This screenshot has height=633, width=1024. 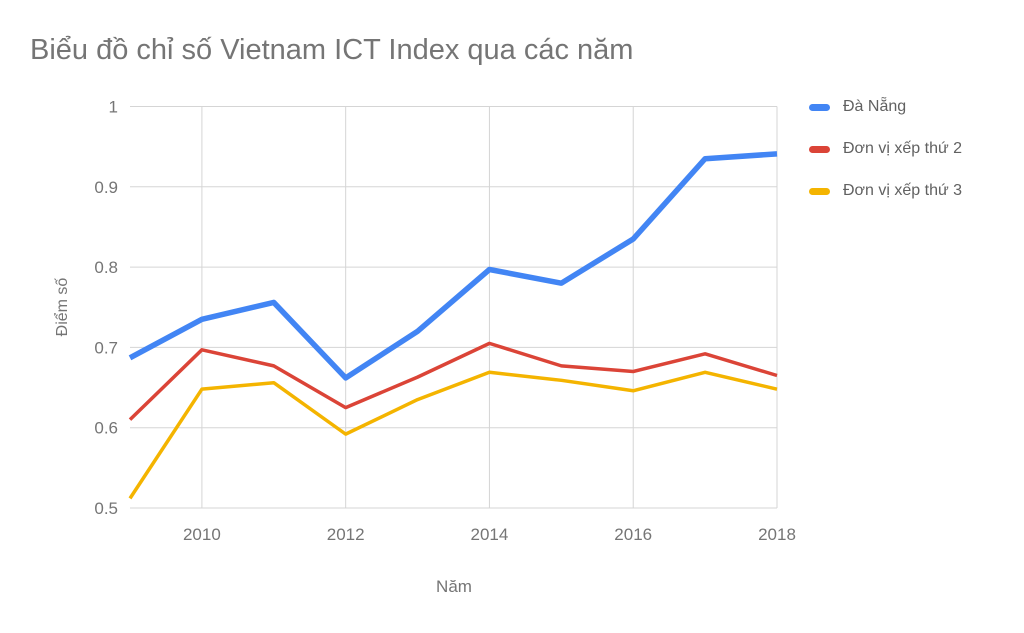 What do you see at coordinates (777, 534) in the screenshot?
I see `x-tick-label: 2018` at bounding box center [777, 534].